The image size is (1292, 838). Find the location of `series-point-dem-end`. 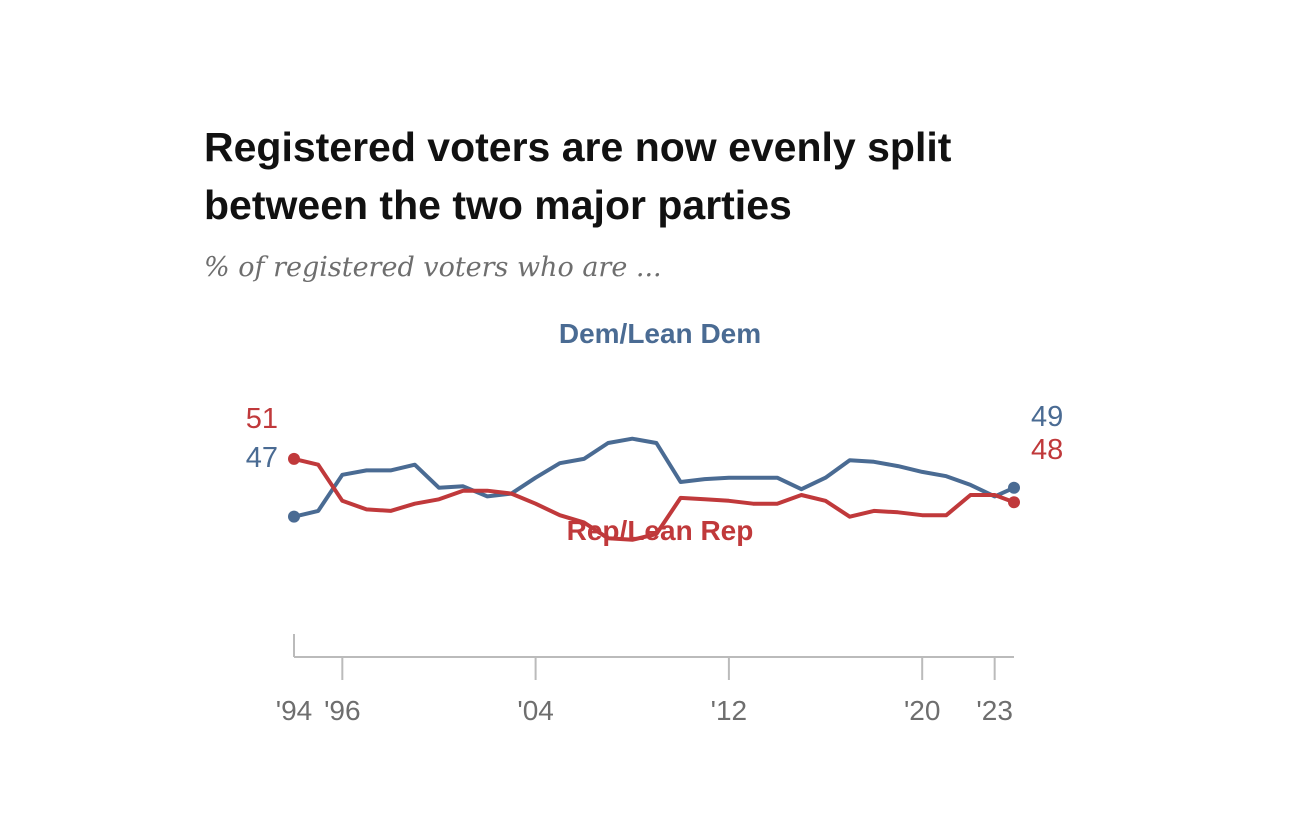

series-point-dem-end is located at coordinates (1014, 487).